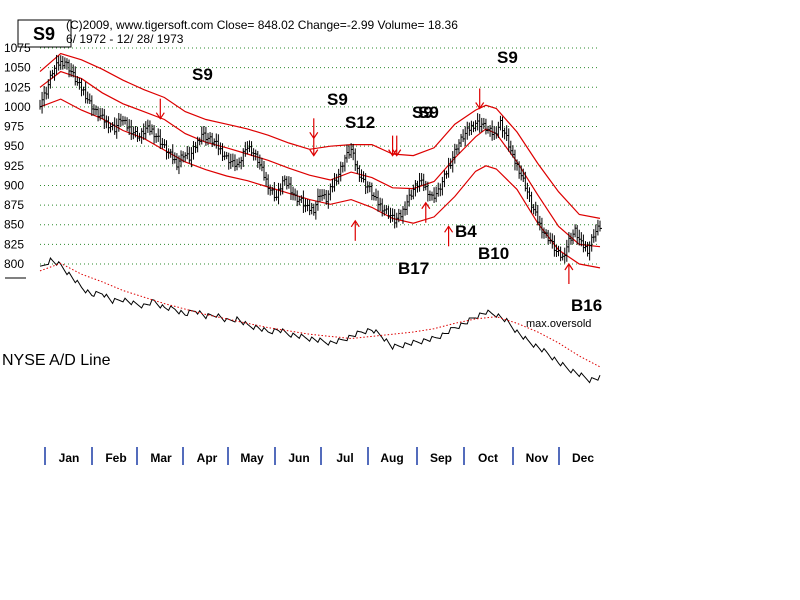  I want to click on y-tick-label: 1075, so click(17, 48).